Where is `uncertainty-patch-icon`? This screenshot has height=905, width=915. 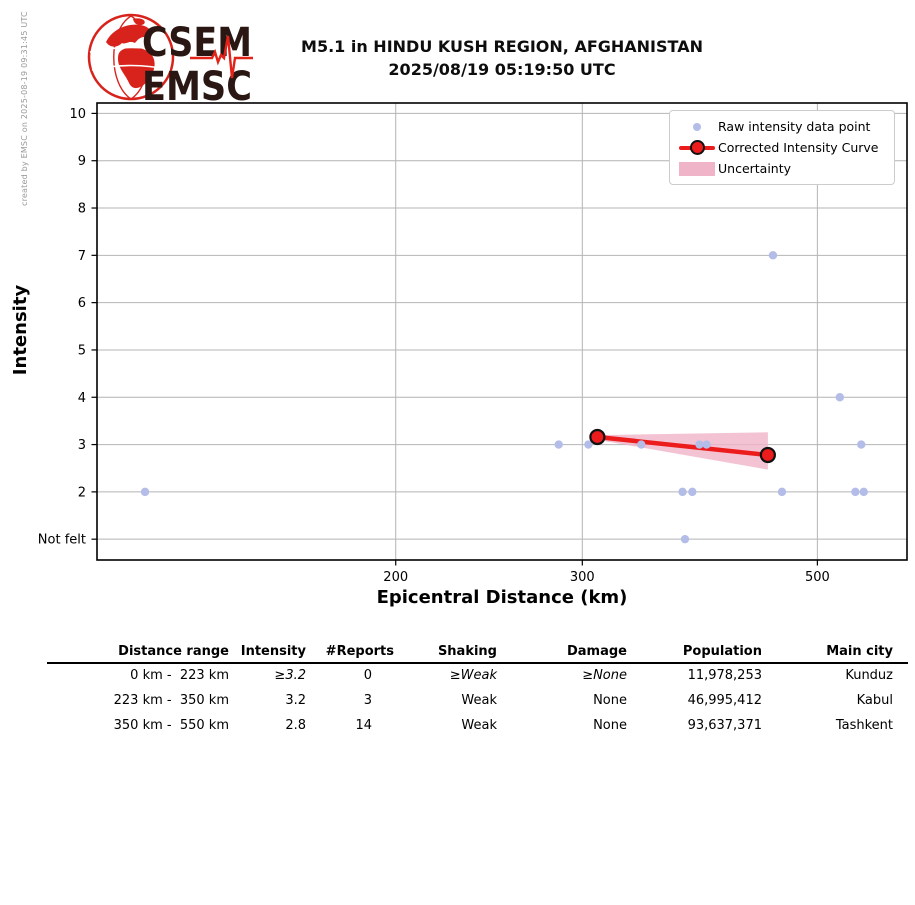
uncertainty-patch-icon is located at coordinates (697, 168).